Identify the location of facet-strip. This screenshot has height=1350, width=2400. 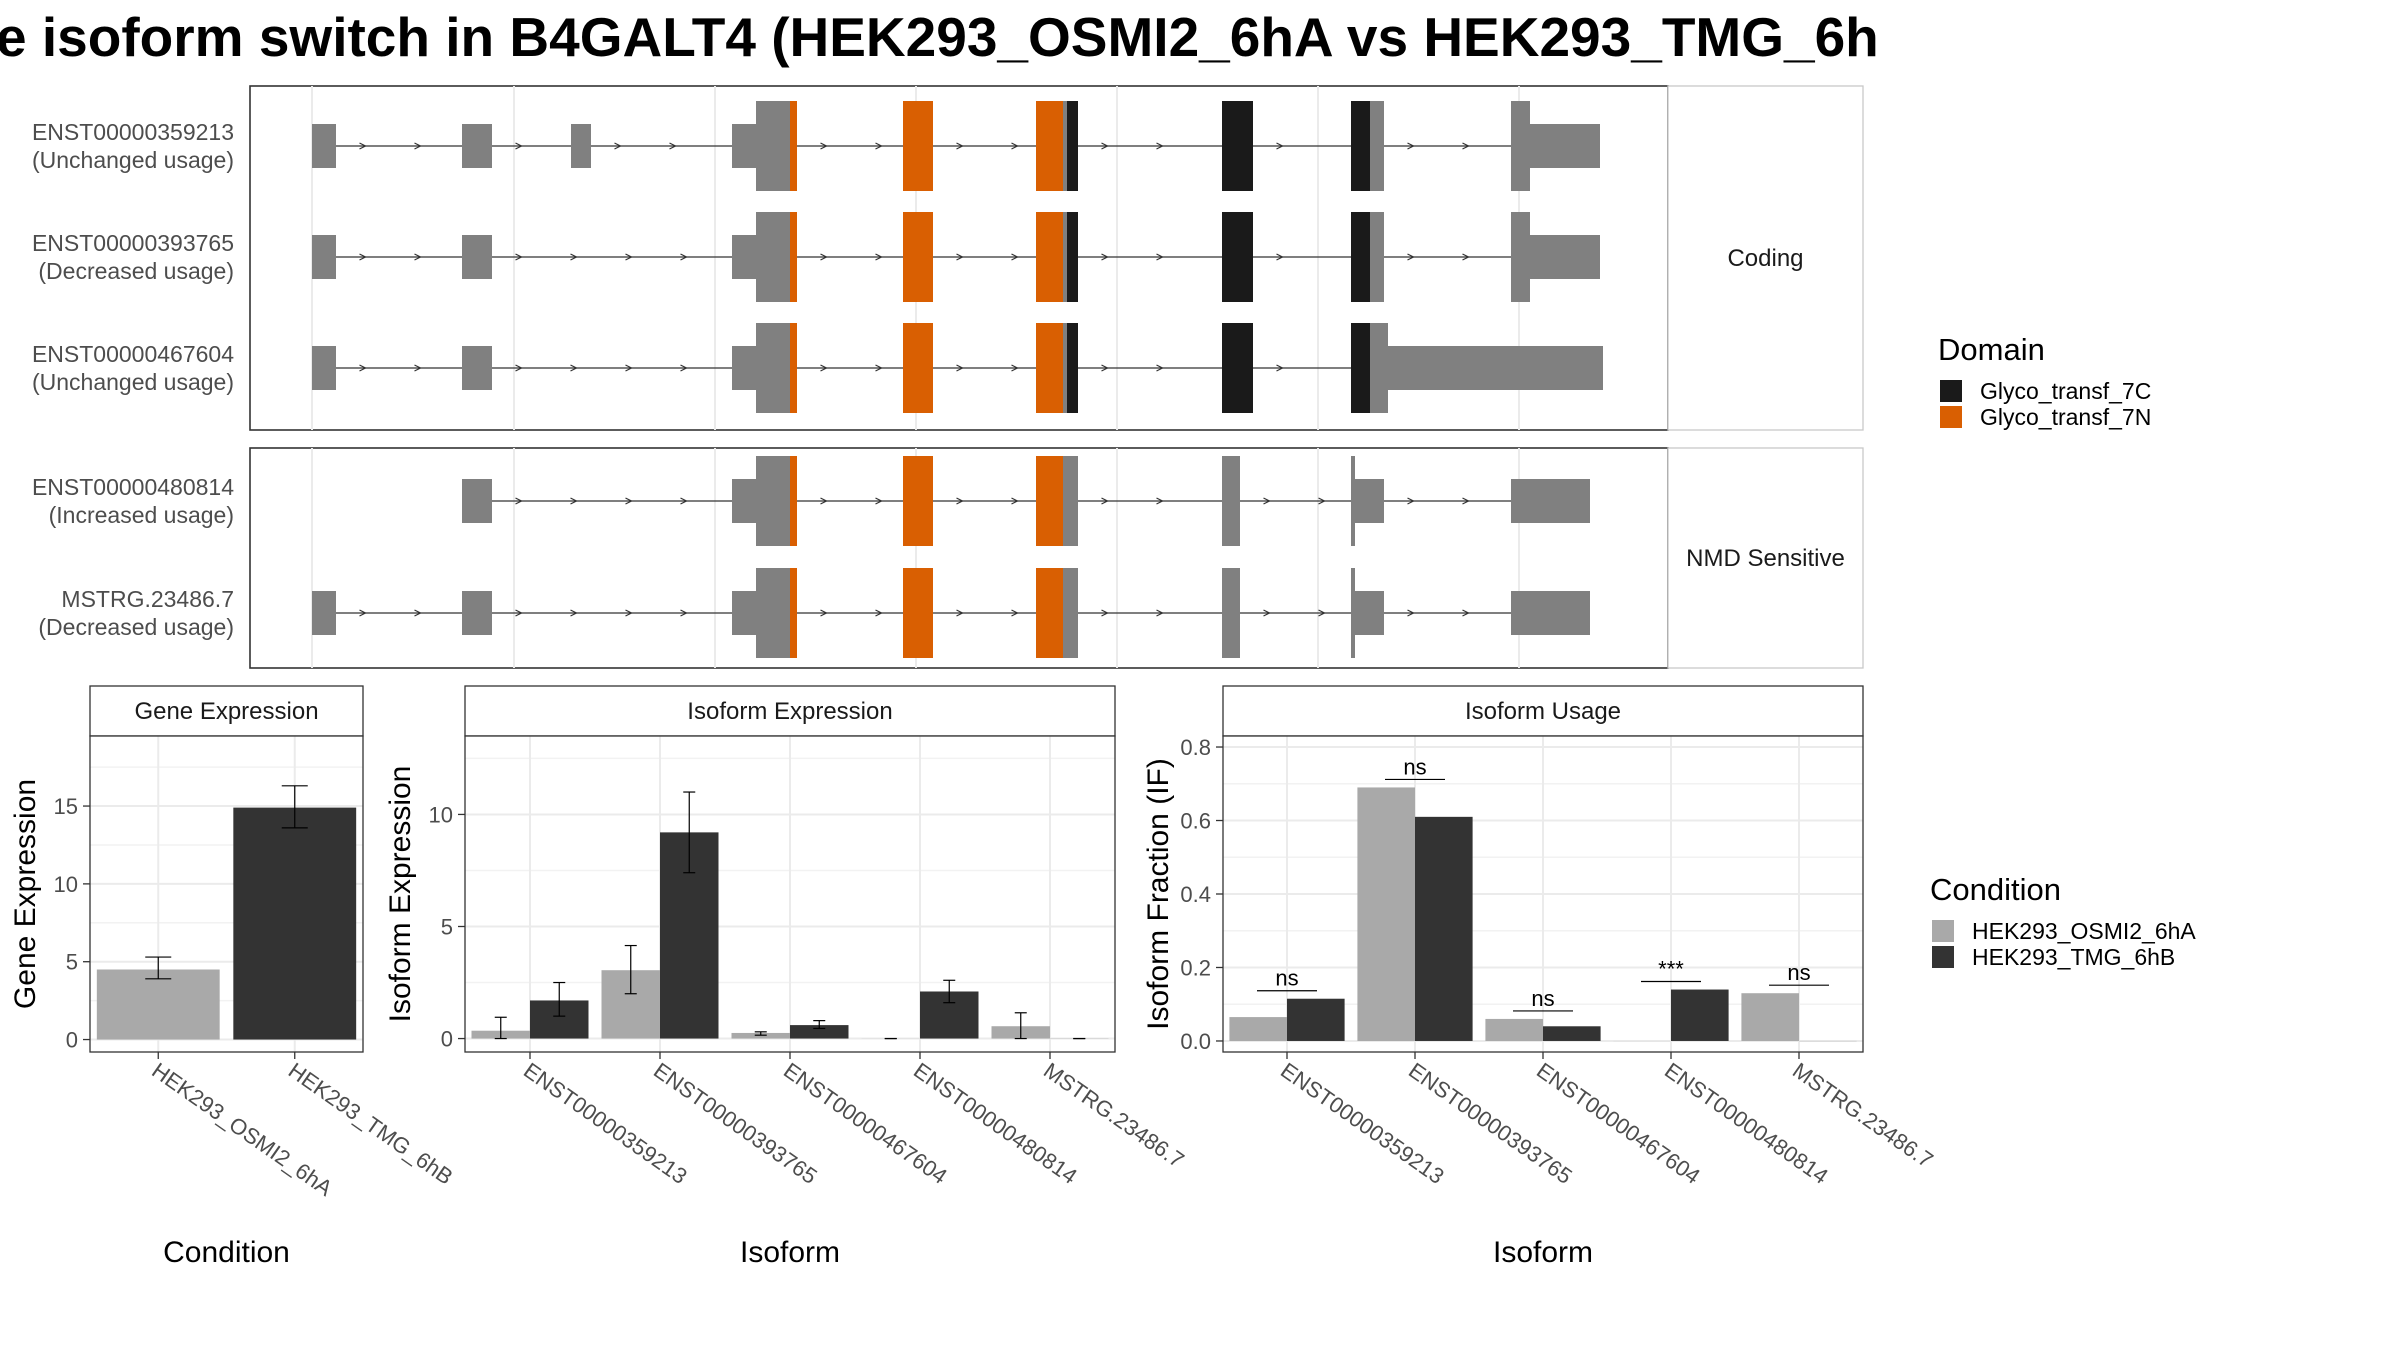
(1765, 558).